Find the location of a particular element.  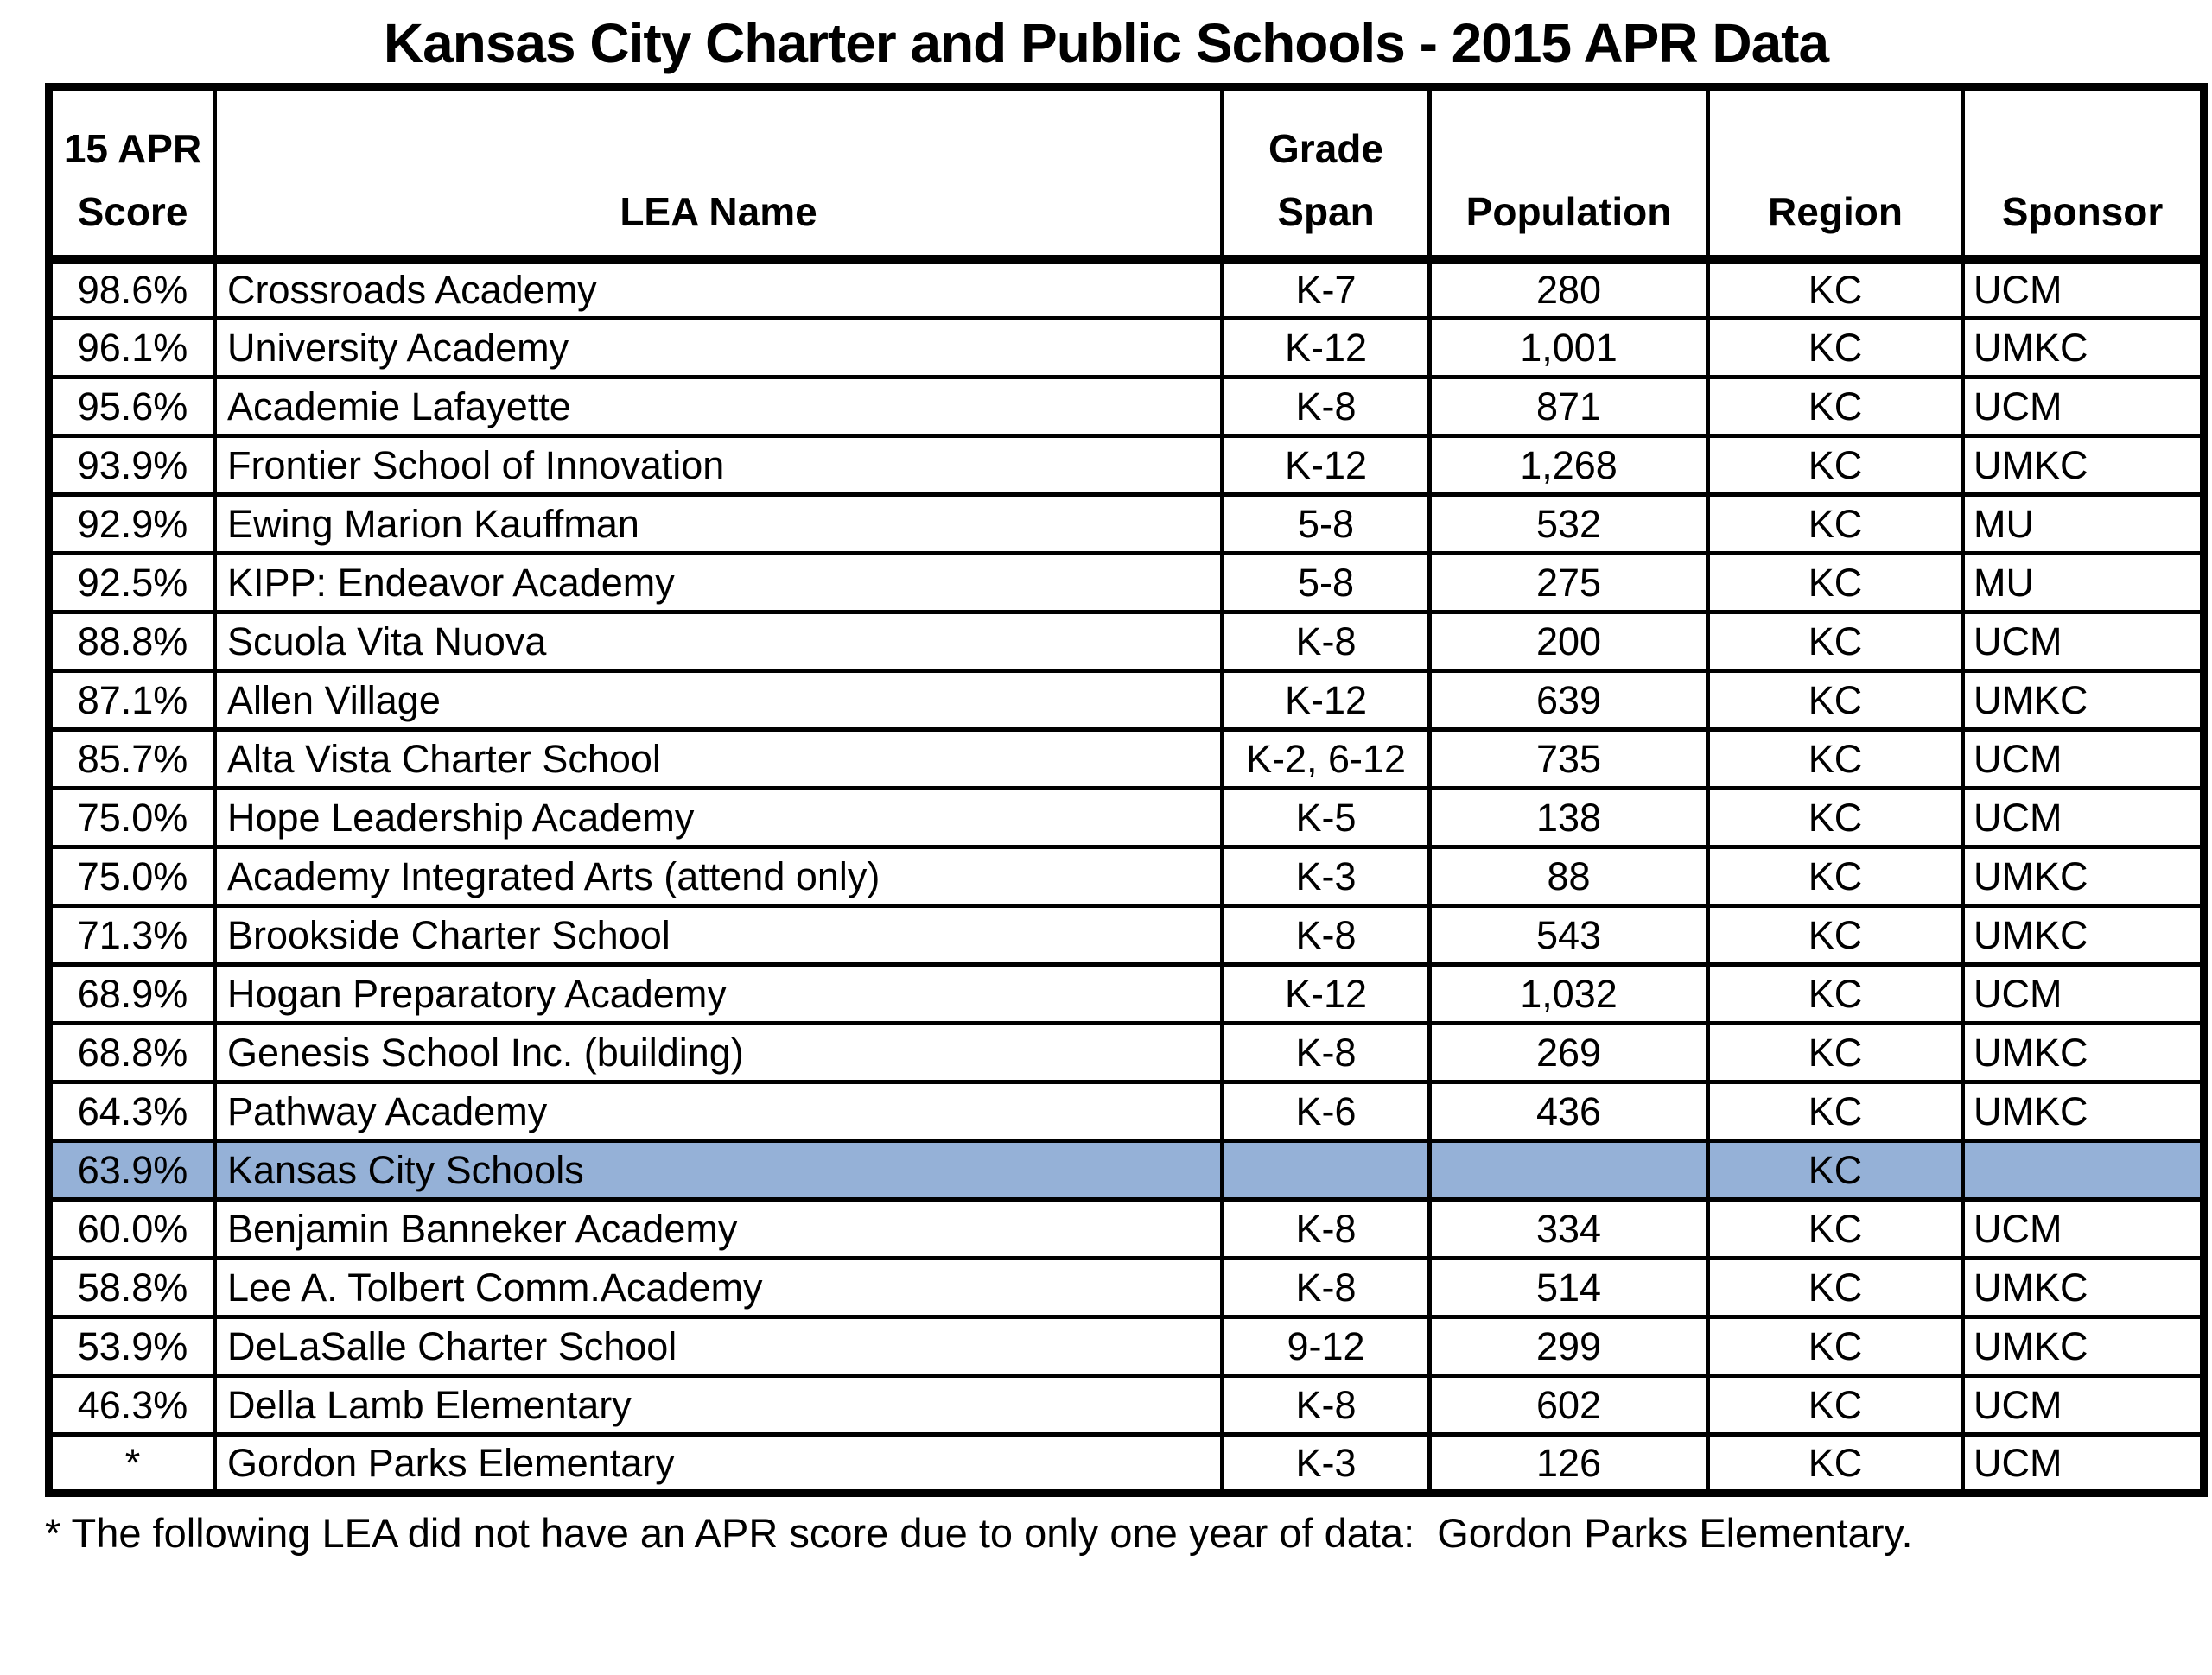

cell-population: 275 is located at coordinates (1568, 582).